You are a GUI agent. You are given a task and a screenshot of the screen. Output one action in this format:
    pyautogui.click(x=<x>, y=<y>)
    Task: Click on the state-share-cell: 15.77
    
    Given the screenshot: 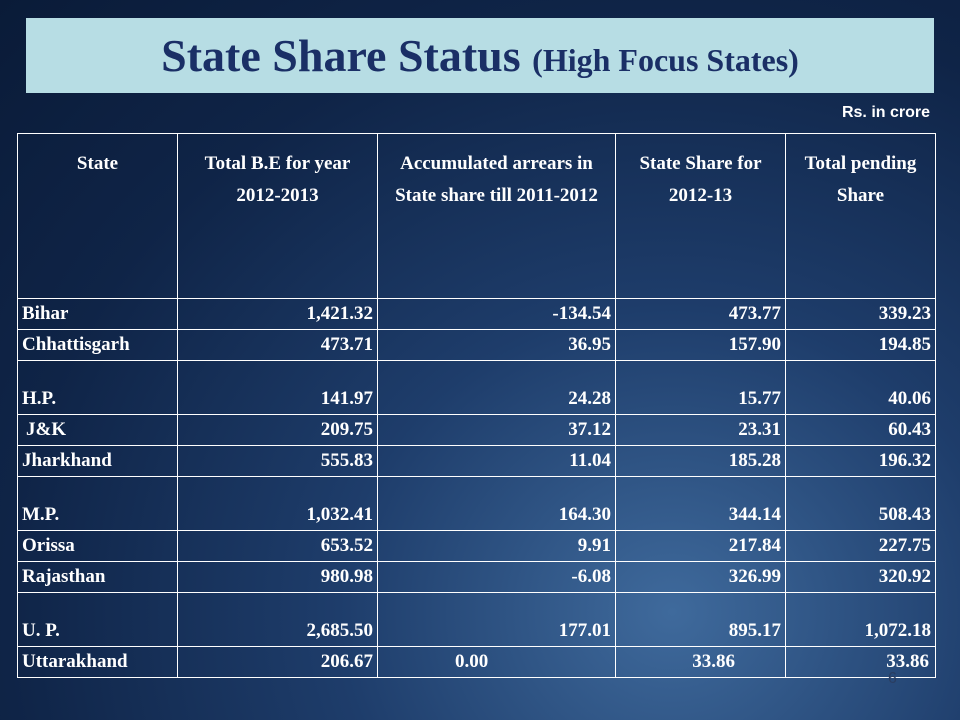 What is the action you would take?
    pyautogui.click(x=700, y=387)
    